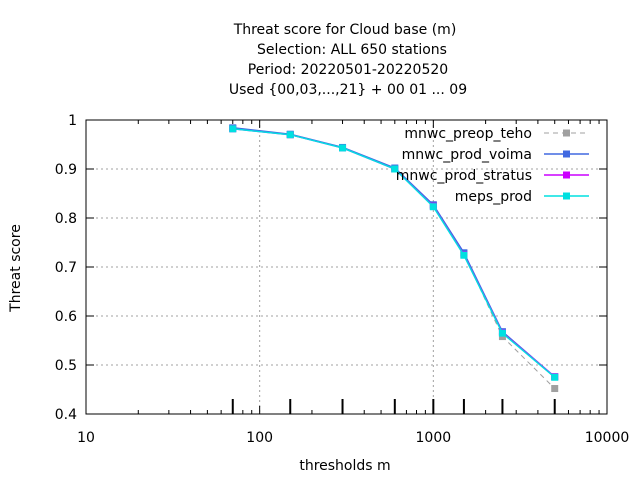 The width and height of the screenshot is (640, 480). I want to click on title-line: Used {00,03,...,21} + 00 01 ... 09, so click(348, 90).